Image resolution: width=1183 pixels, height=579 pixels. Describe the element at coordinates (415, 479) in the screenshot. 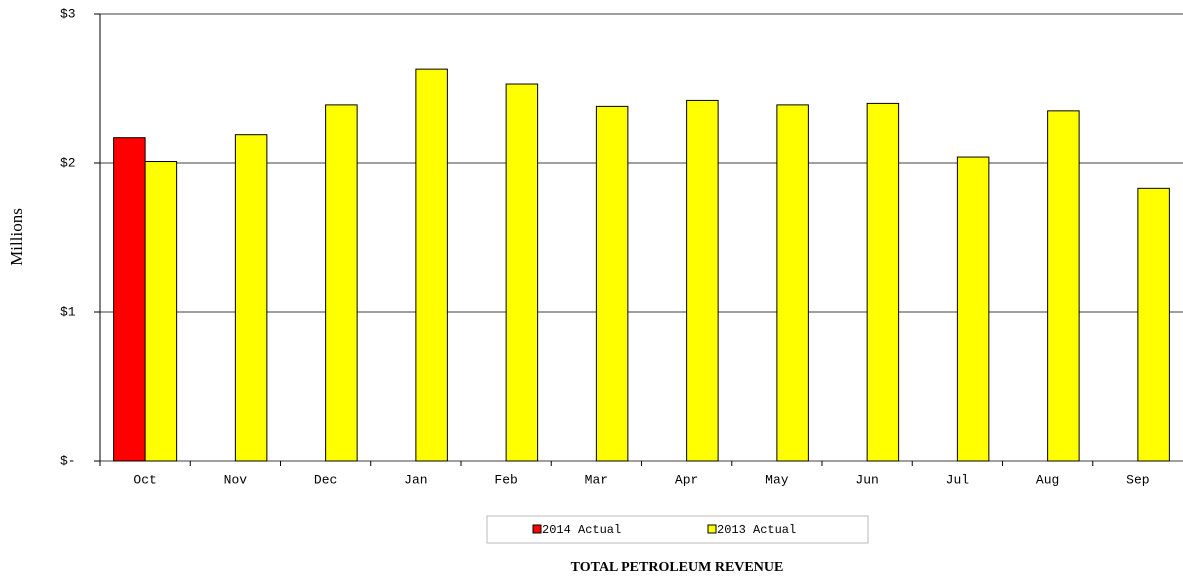

I see `x-tick-label: Jan` at that location.